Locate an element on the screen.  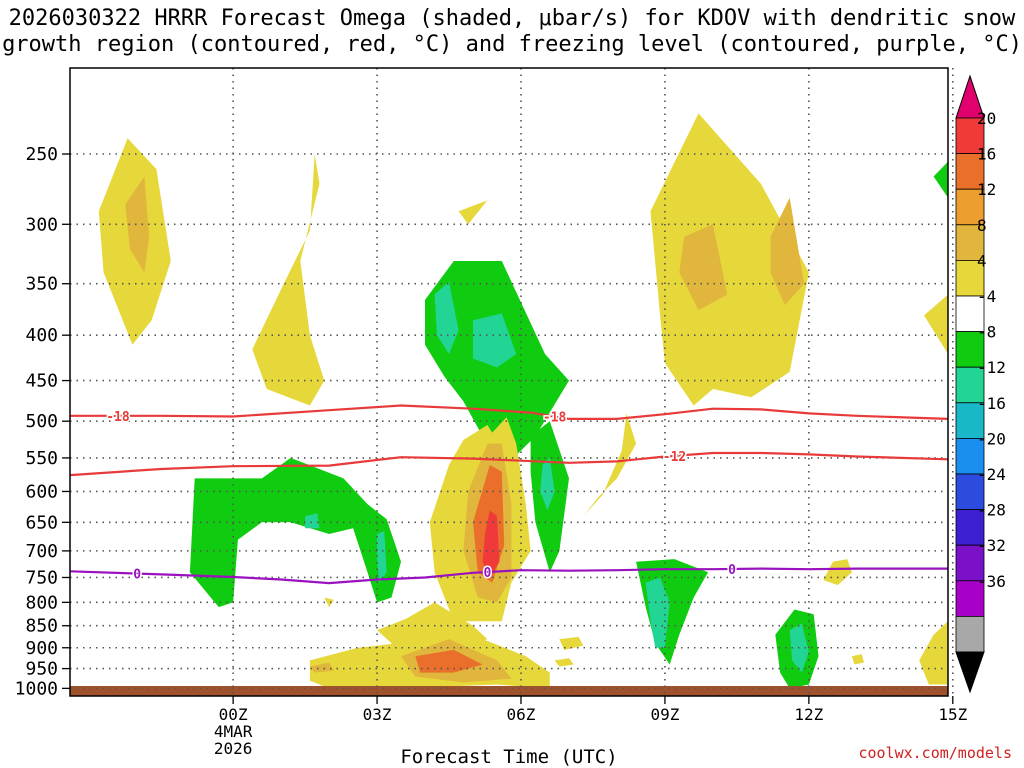
y-tick-label-650: 650 is located at coordinates (41, 522).